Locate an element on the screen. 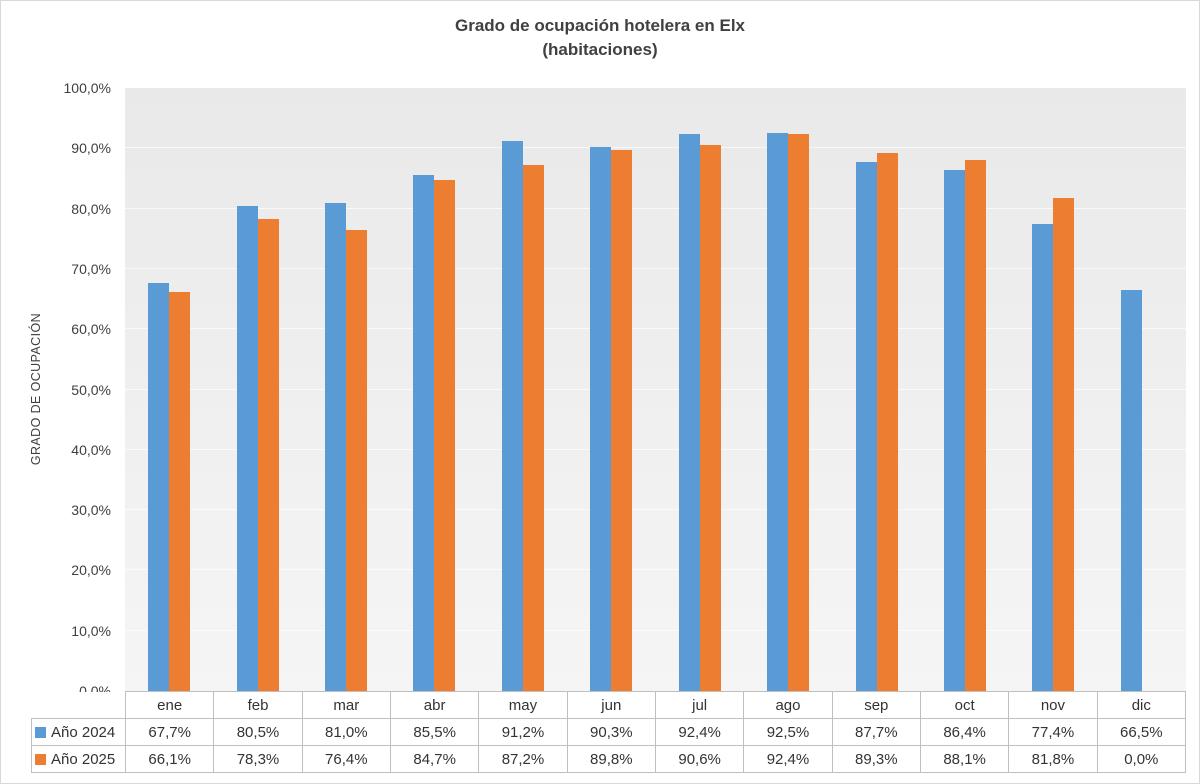  bar-año-2024-mar is located at coordinates (336, 446).